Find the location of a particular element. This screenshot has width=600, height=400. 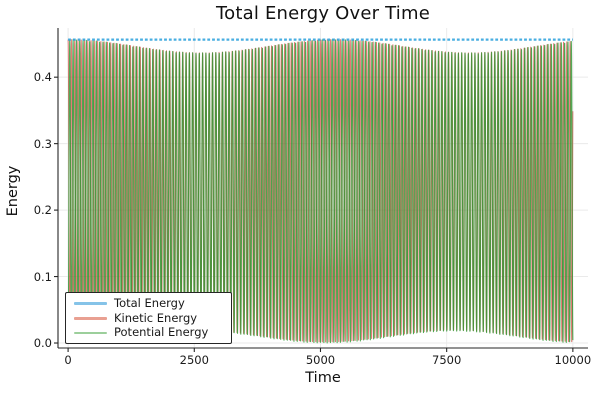

legend-item-kinetic-energy: Kinetic Energy is located at coordinates (152, 318).